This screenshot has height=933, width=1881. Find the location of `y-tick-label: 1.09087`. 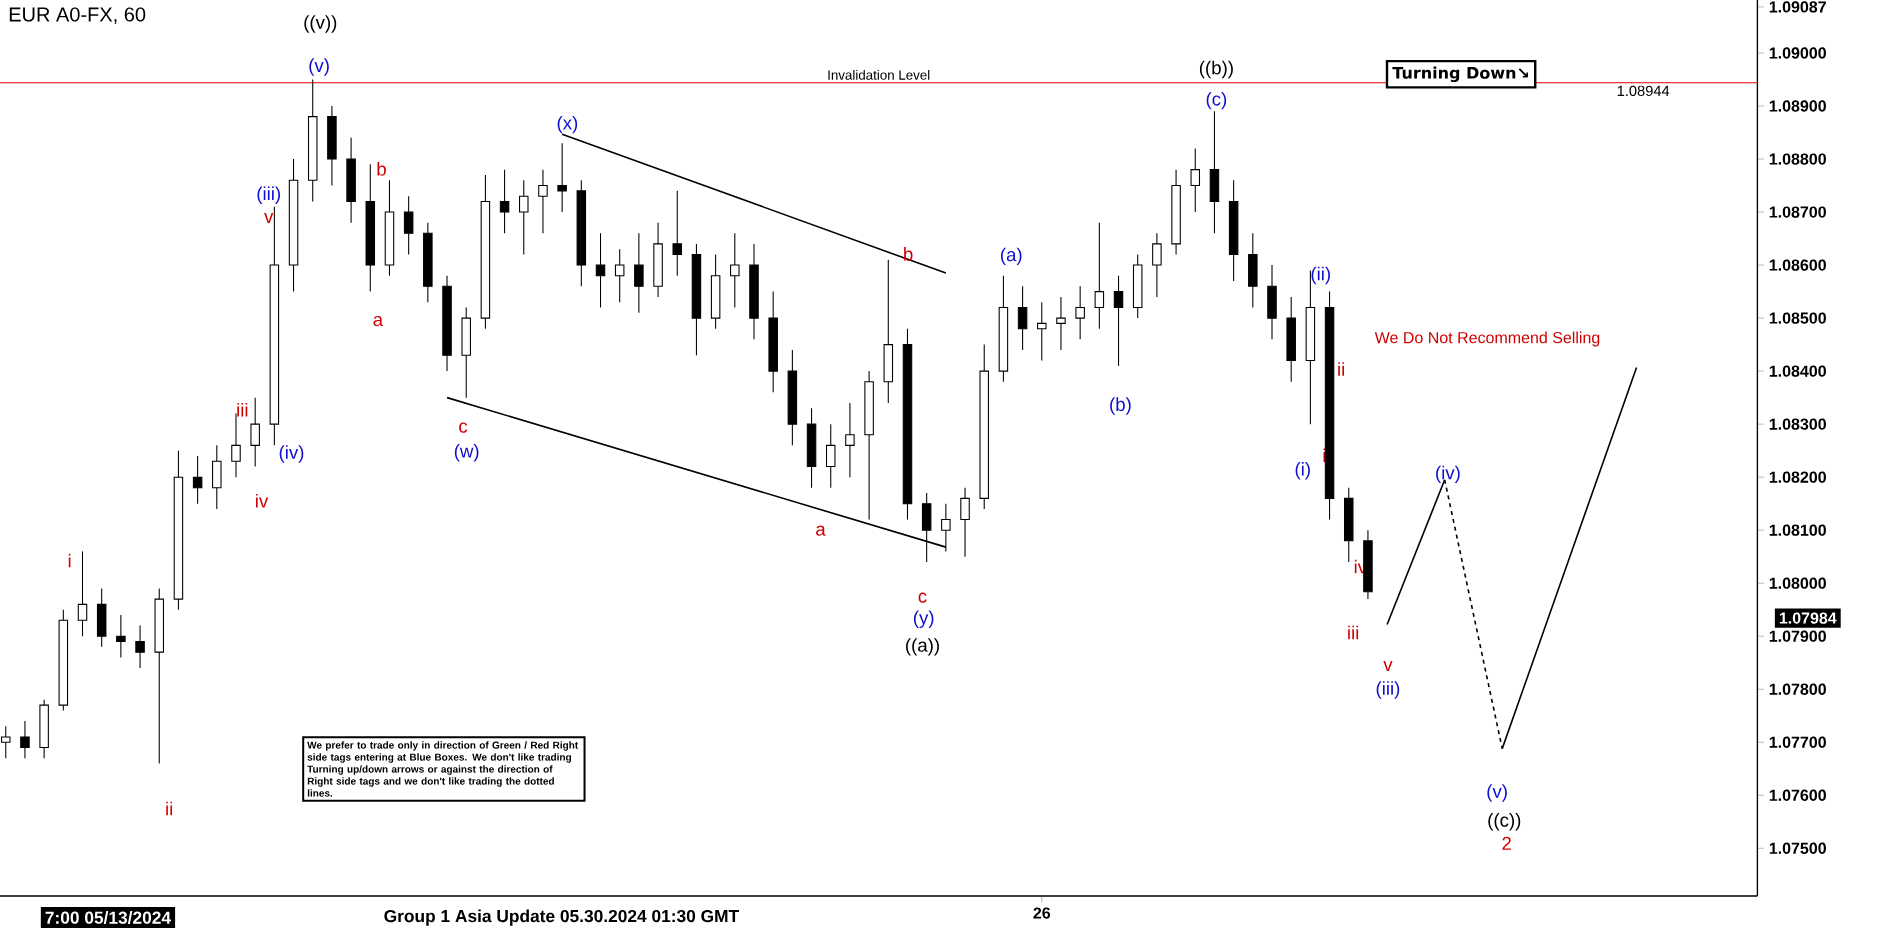

y-tick-label: 1.09087 is located at coordinates (1797, 7).